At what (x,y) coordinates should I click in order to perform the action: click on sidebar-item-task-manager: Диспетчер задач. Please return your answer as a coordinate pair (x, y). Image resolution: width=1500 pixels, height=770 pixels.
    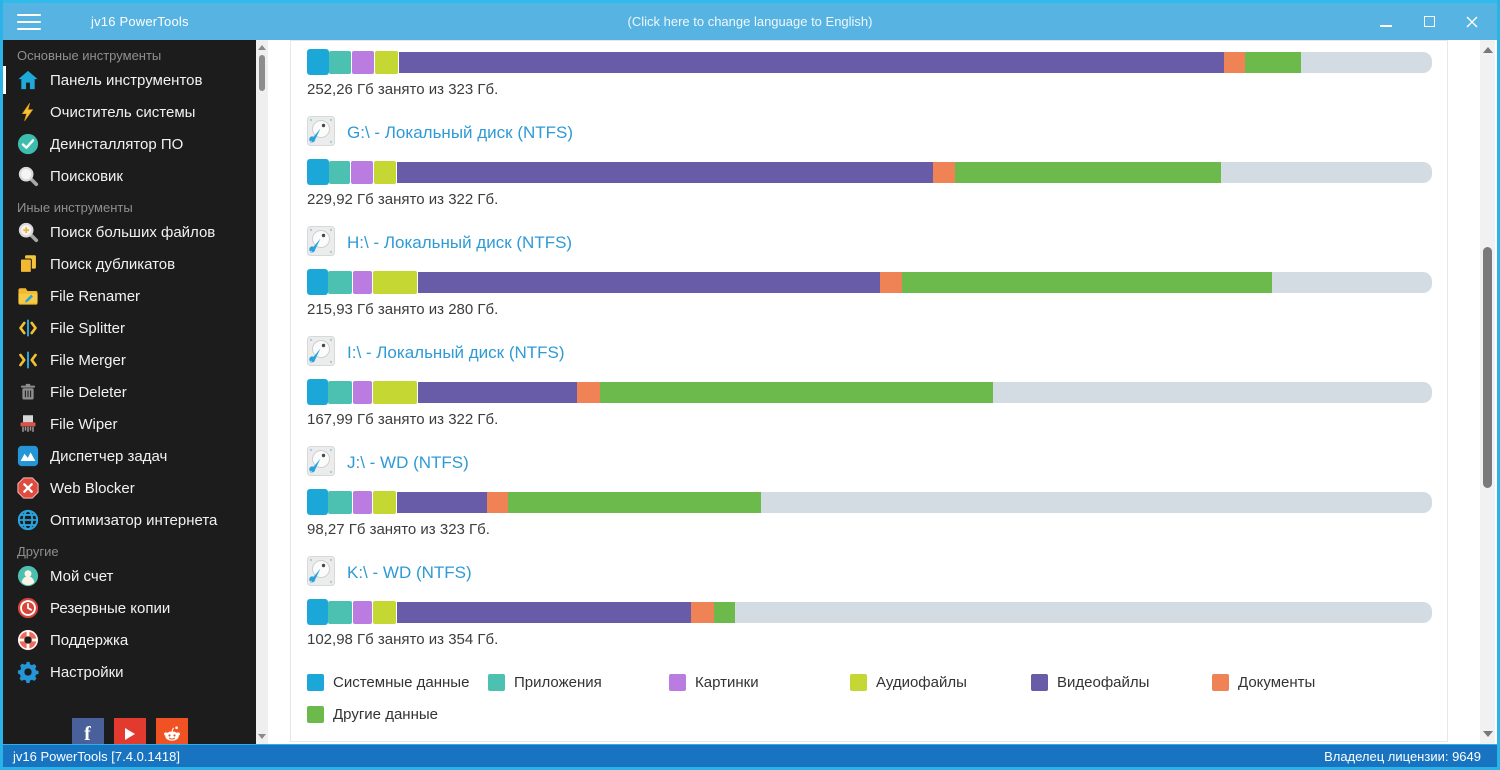
    Looking at the image, I should click on (129, 456).